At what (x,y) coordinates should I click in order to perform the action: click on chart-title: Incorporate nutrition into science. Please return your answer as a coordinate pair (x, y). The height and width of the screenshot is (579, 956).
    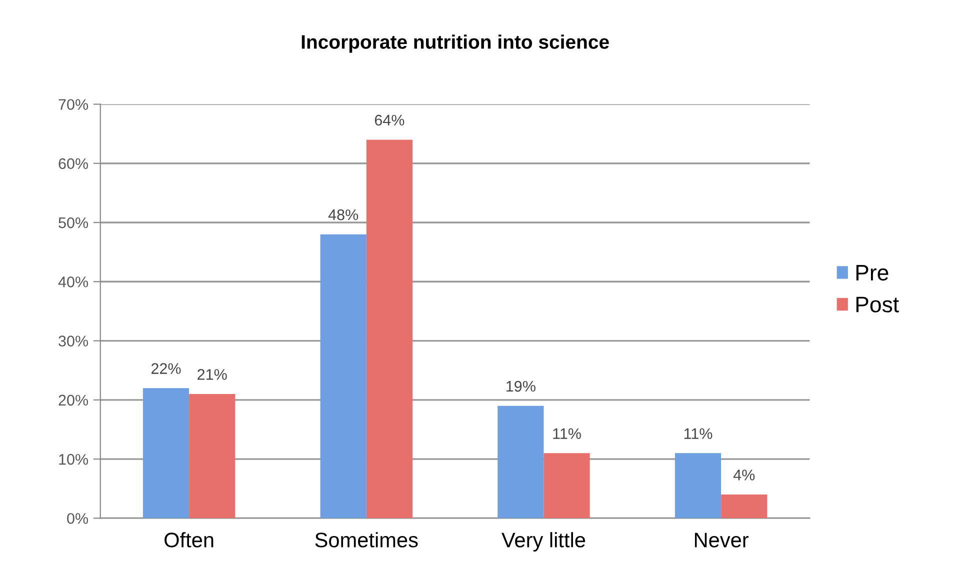
    Looking at the image, I should click on (455, 43).